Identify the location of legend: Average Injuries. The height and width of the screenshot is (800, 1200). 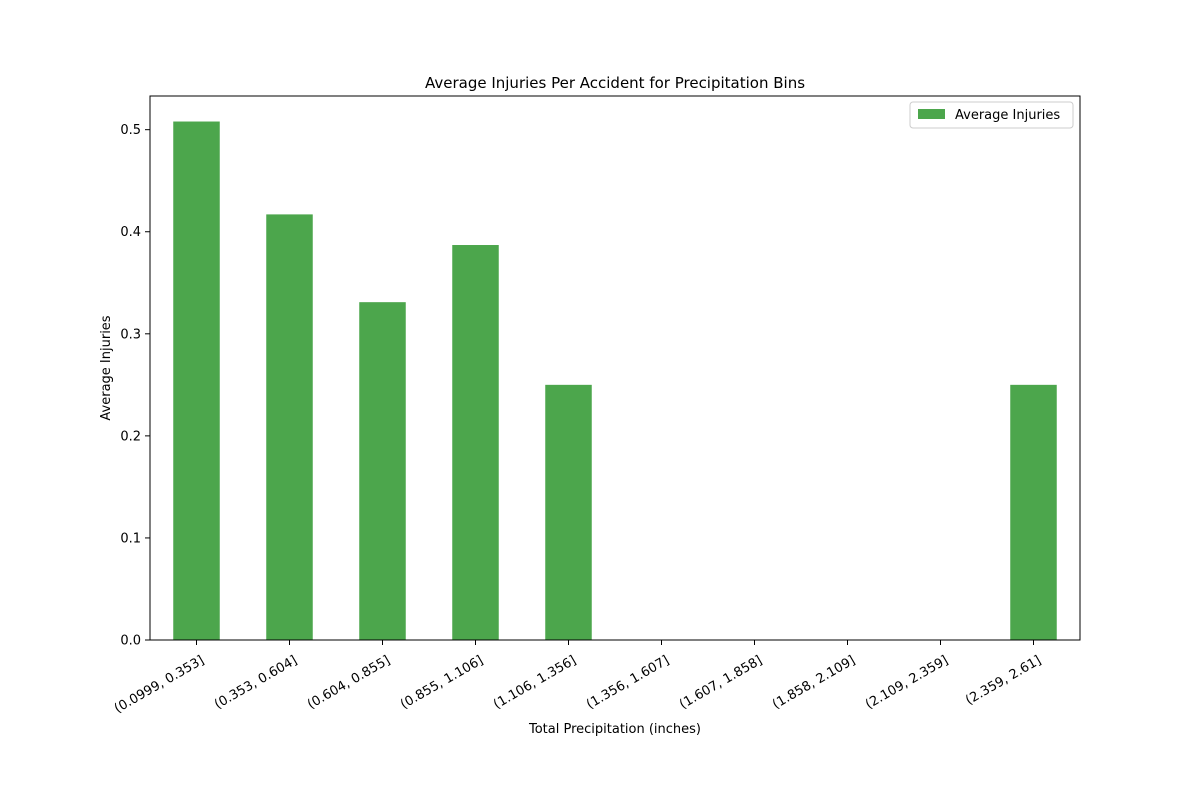
(991, 115).